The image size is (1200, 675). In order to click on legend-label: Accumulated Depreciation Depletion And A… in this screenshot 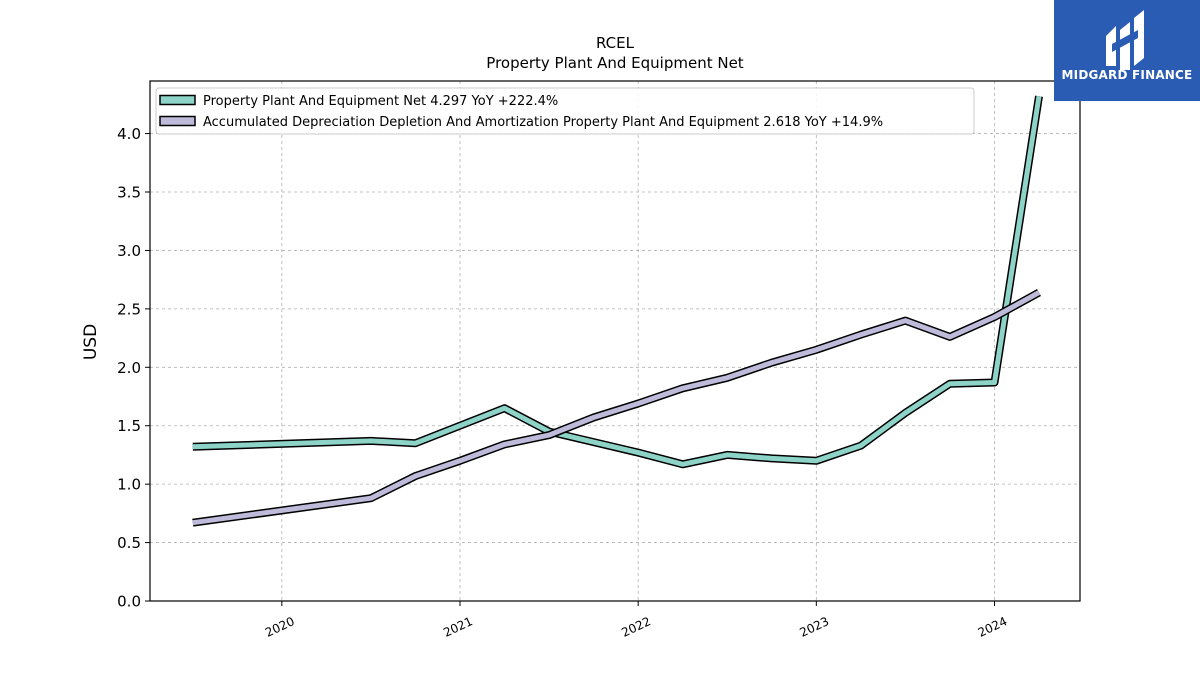, I will do `click(543, 122)`.